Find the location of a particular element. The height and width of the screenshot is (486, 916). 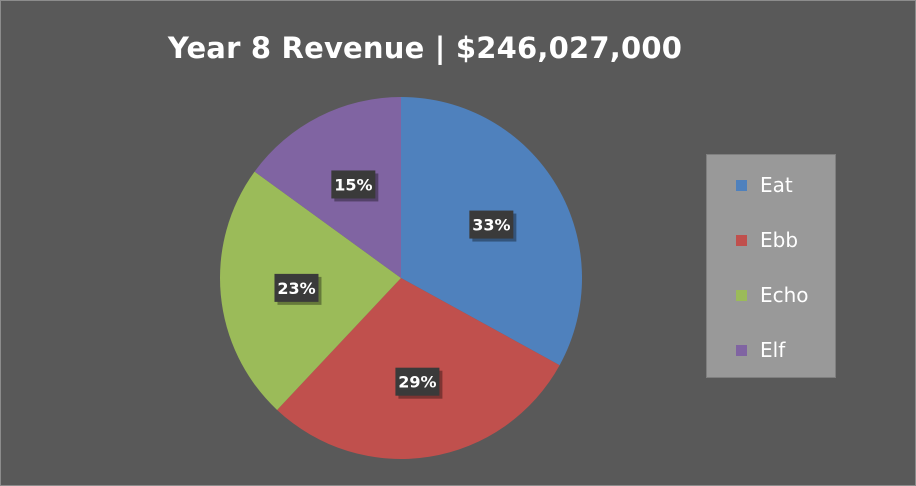

legend-item-ebb: Ebb is located at coordinates (767, 240).